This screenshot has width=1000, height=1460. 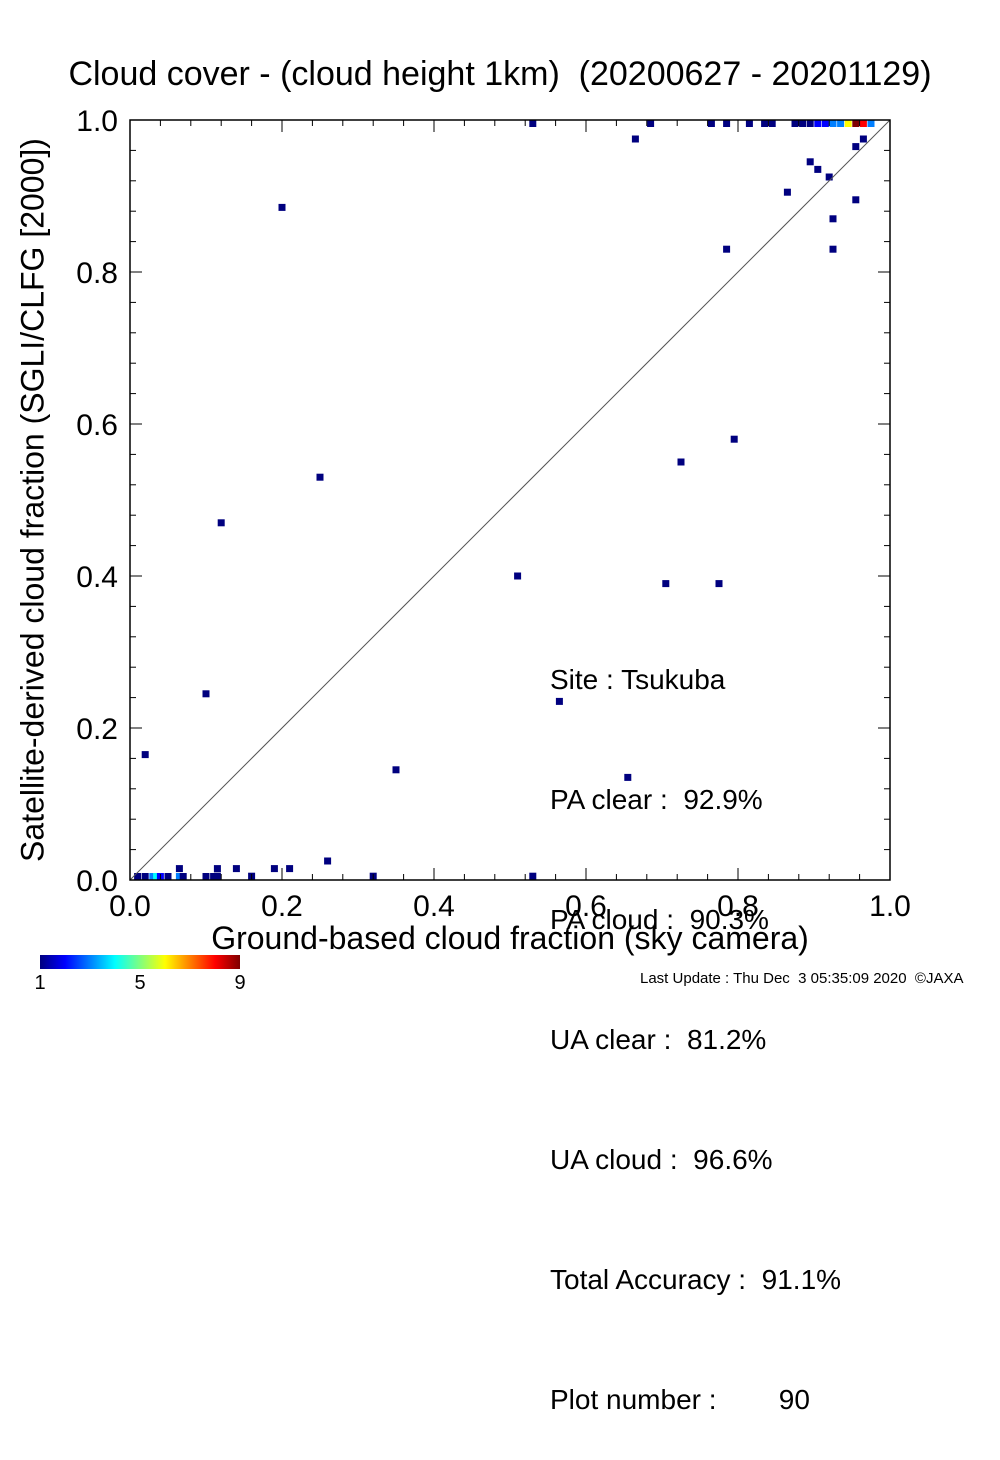 I want to click on colorbar-label-max: 9, so click(x=240, y=983).